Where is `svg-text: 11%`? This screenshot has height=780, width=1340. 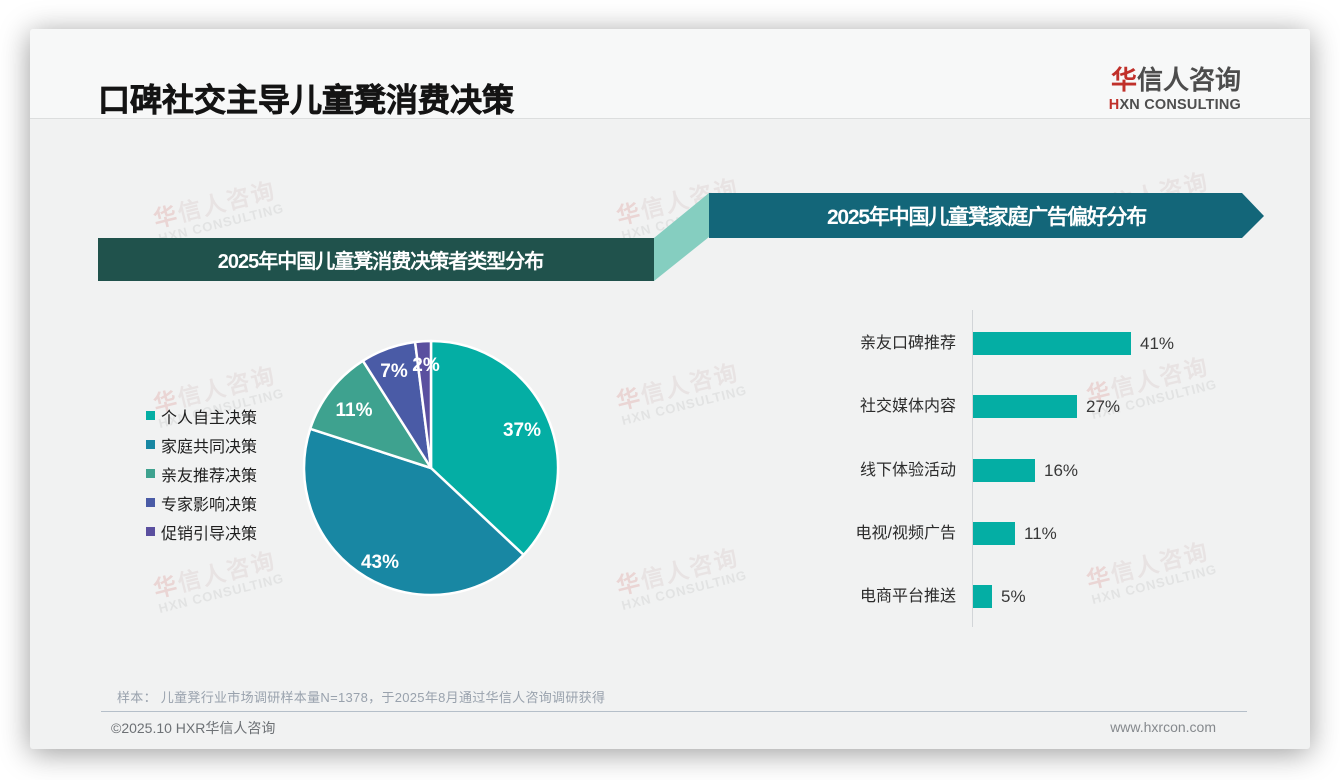
svg-text: 11% is located at coordinates (354, 410).